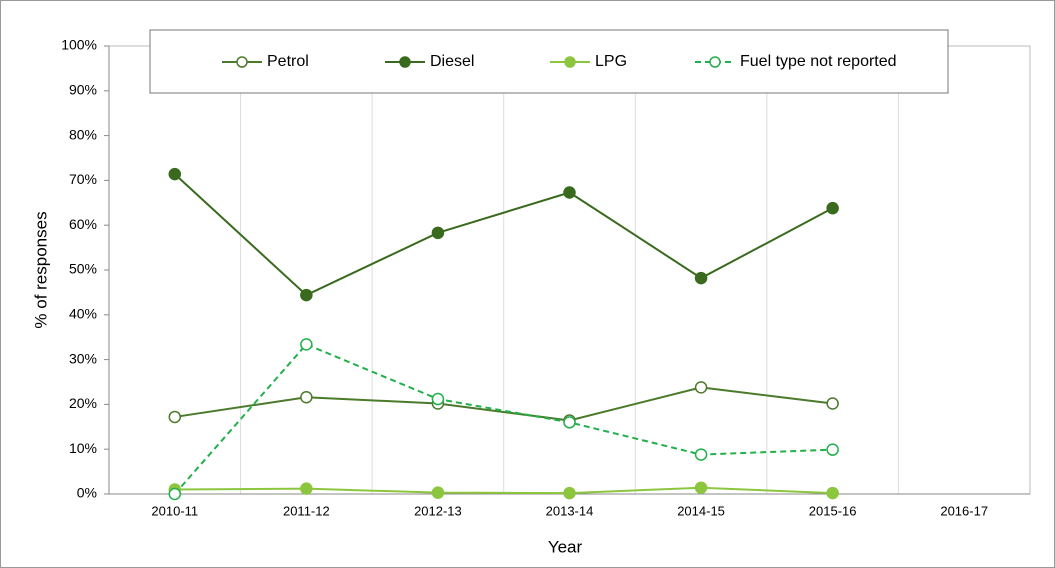  I want to click on y-tick-label: 70%, so click(83, 179).